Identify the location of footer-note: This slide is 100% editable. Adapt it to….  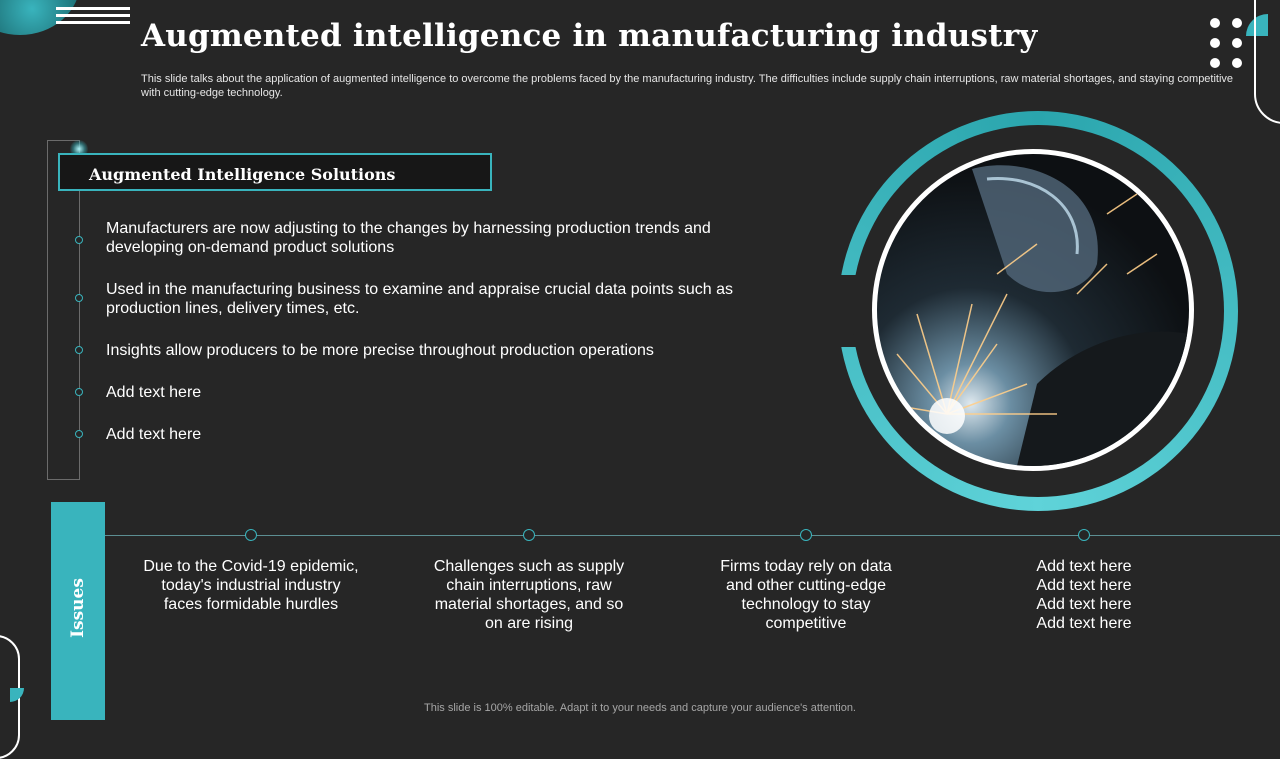
(640, 708).